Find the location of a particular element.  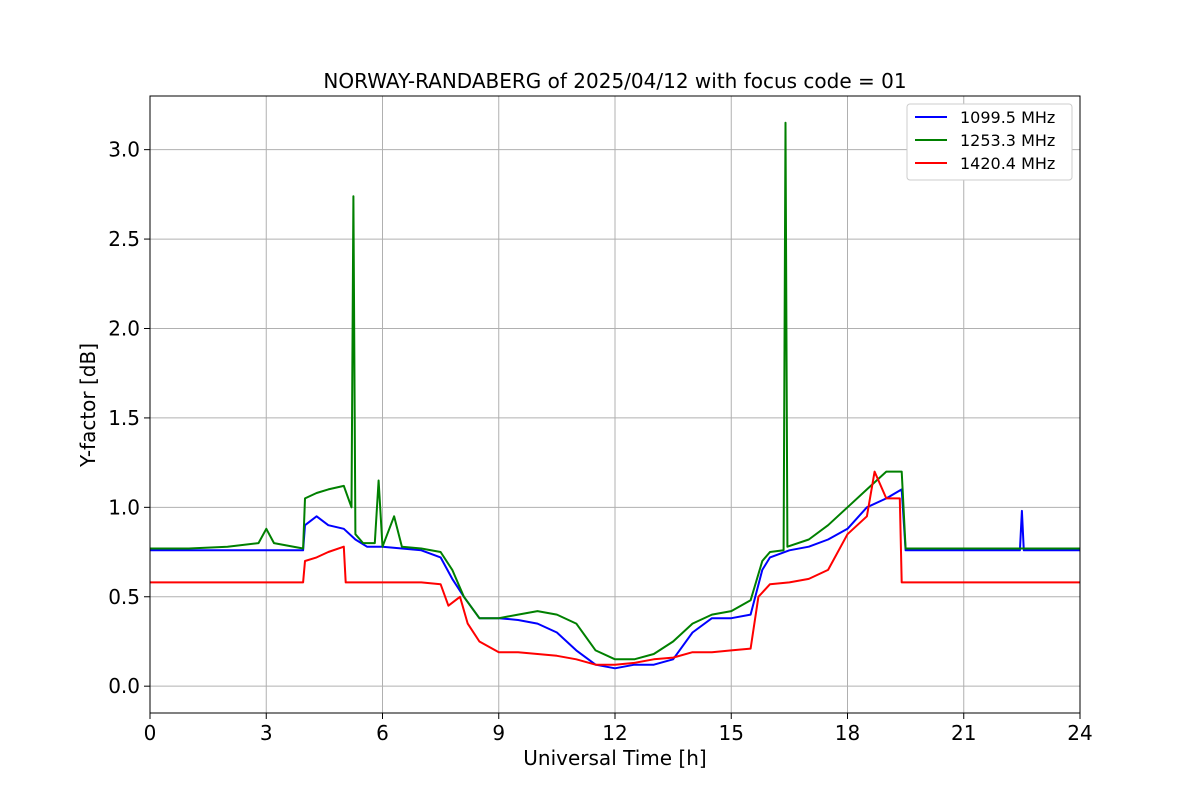

x-axis: 0 3 6 9 12 15 18 21 24 is located at coordinates (618, 729).